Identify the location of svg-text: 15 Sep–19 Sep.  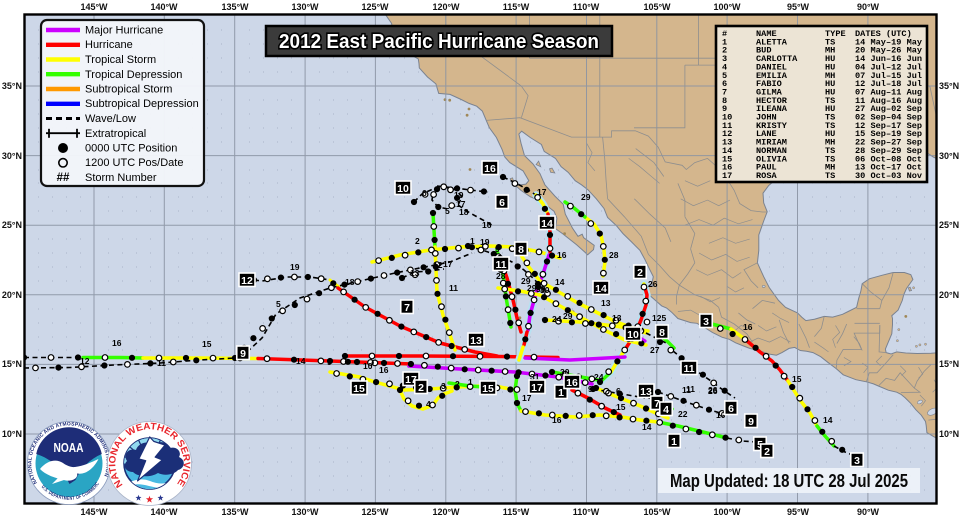
(888, 134).